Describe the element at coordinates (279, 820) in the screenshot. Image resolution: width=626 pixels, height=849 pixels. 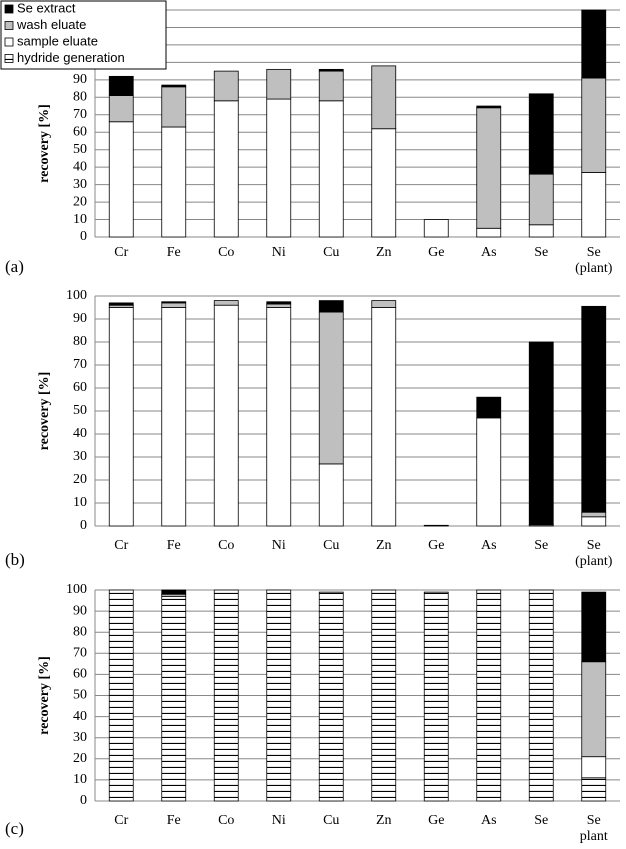
I see `x-tick-label: Ni` at that location.